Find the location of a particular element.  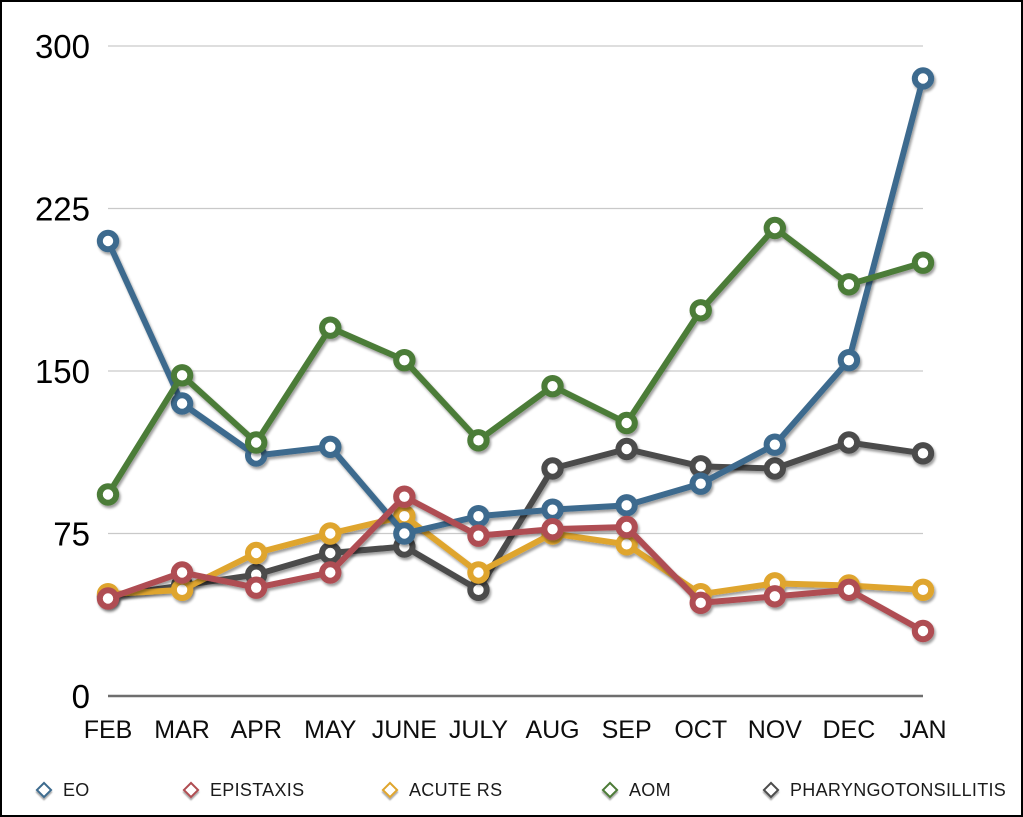

x-tick-label-mar: MAR is located at coordinates (182, 730).